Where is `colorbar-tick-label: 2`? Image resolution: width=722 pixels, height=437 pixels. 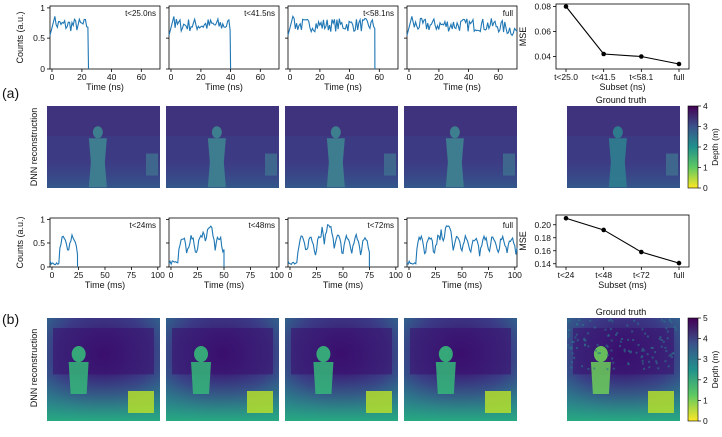 colorbar-tick-label: 2 is located at coordinates (705, 147).